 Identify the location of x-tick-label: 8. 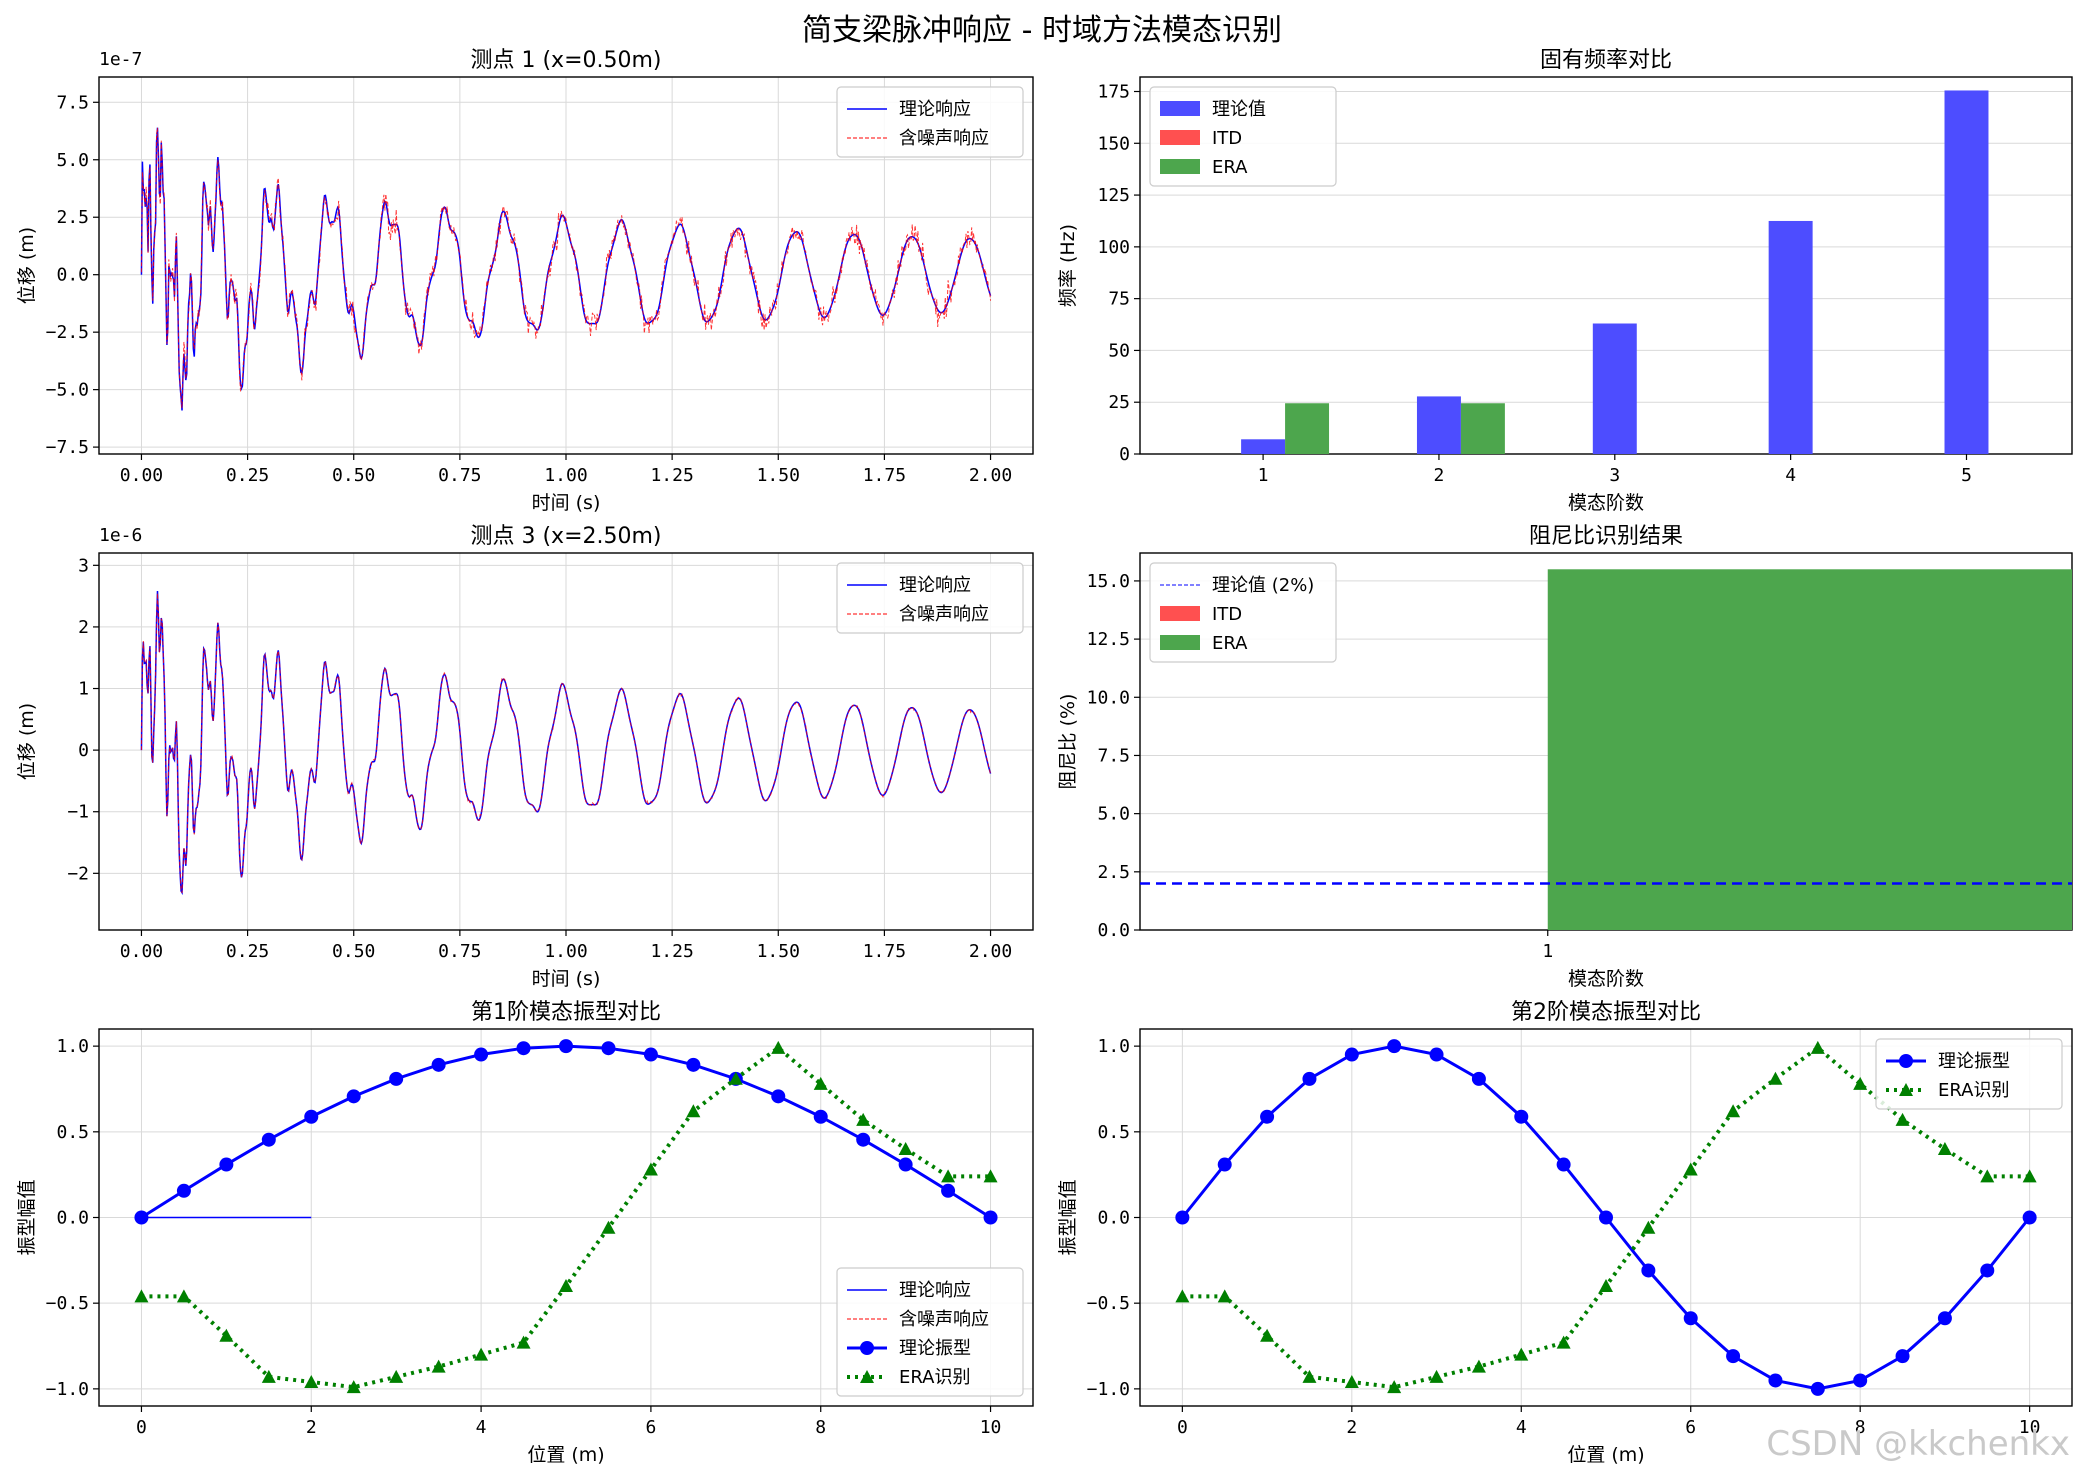
(820, 1427).